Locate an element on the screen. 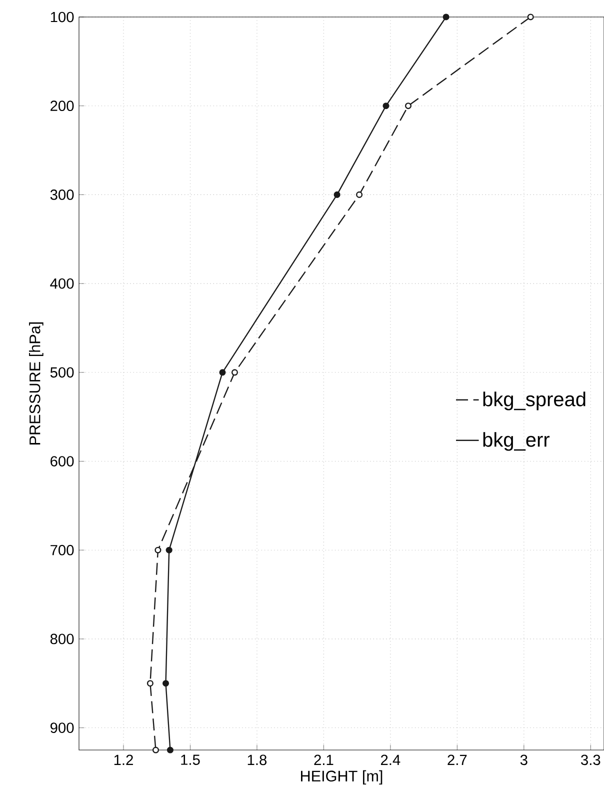 This screenshot has height=798, width=604. y-tick-label: 600 is located at coordinates (62, 461).